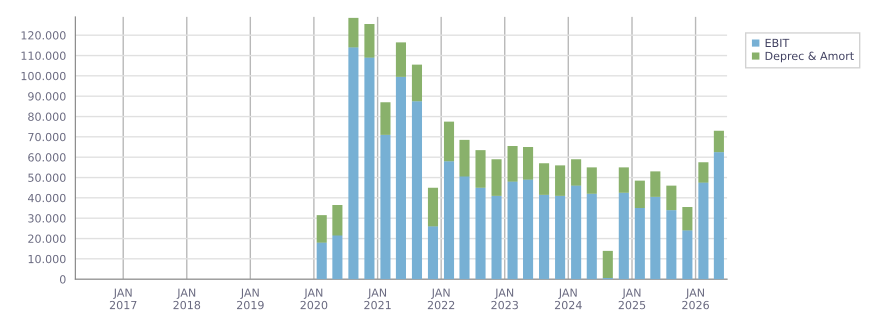 The width and height of the screenshot is (876, 313). I want to click on y-tick-label: 50.000, so click(47, 178).